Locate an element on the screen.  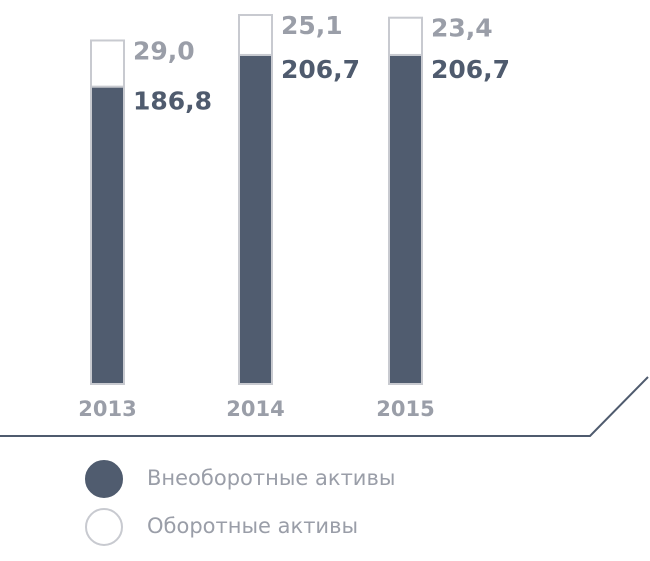
legend-label: Внеоборотные активы is located at coordinates (271, 478).